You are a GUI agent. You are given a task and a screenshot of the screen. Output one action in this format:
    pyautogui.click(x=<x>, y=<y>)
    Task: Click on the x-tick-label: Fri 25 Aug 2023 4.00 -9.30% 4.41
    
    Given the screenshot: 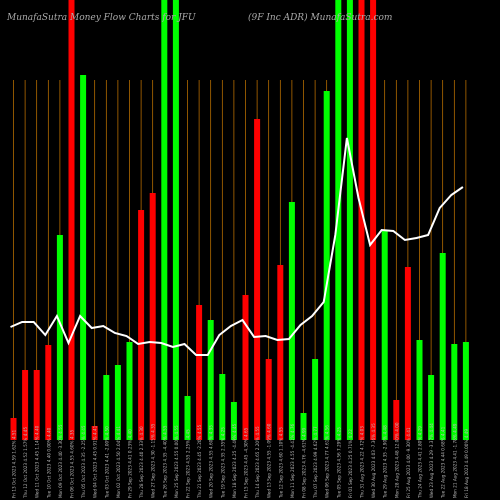 What is the action you would take?
    pyautogui.click(x=408, y=462)
    